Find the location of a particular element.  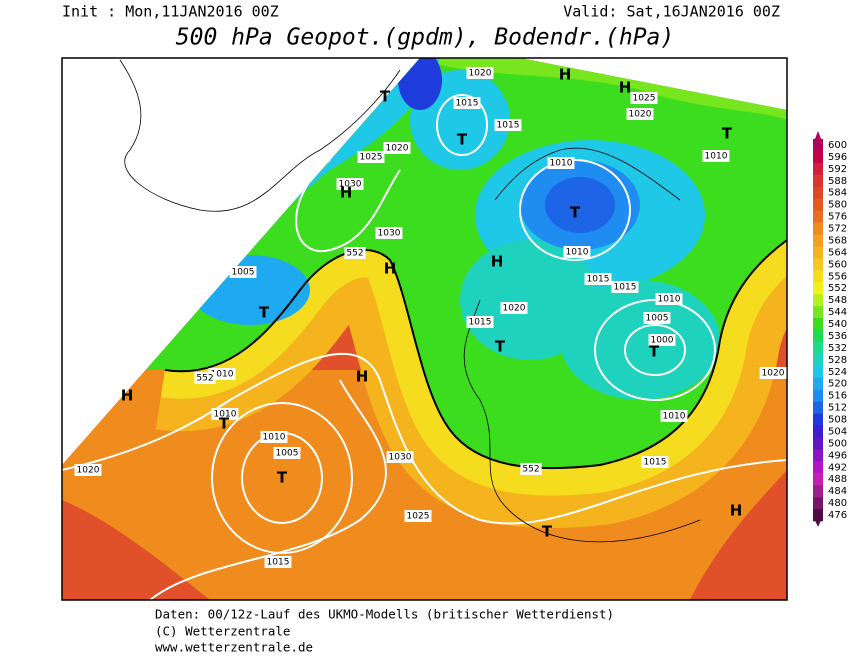

colorbar-label: 596 is located at coordinates (837, 157).